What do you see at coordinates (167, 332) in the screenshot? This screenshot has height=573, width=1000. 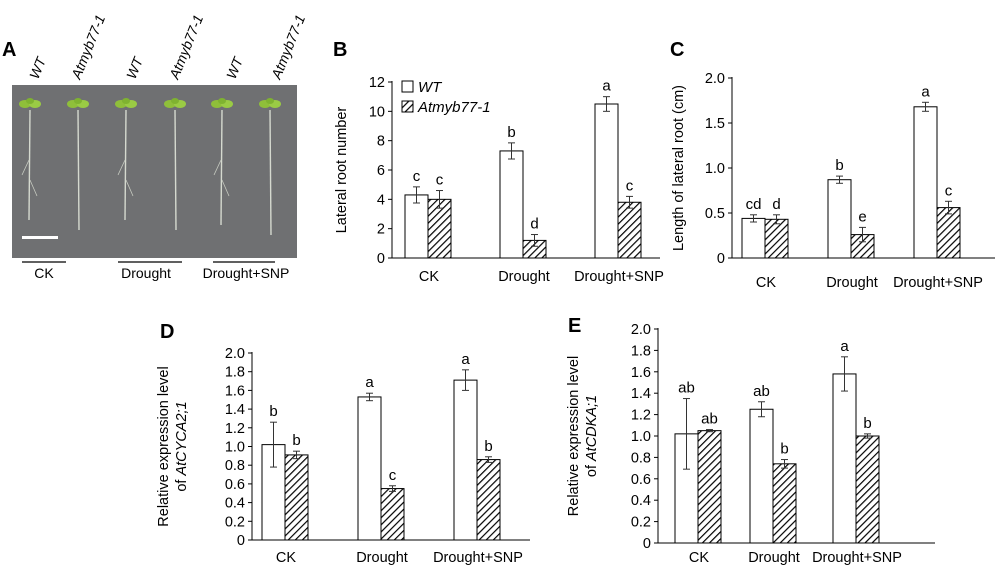 I see `panel-letter-d: D` at bounding box center [167, 332].